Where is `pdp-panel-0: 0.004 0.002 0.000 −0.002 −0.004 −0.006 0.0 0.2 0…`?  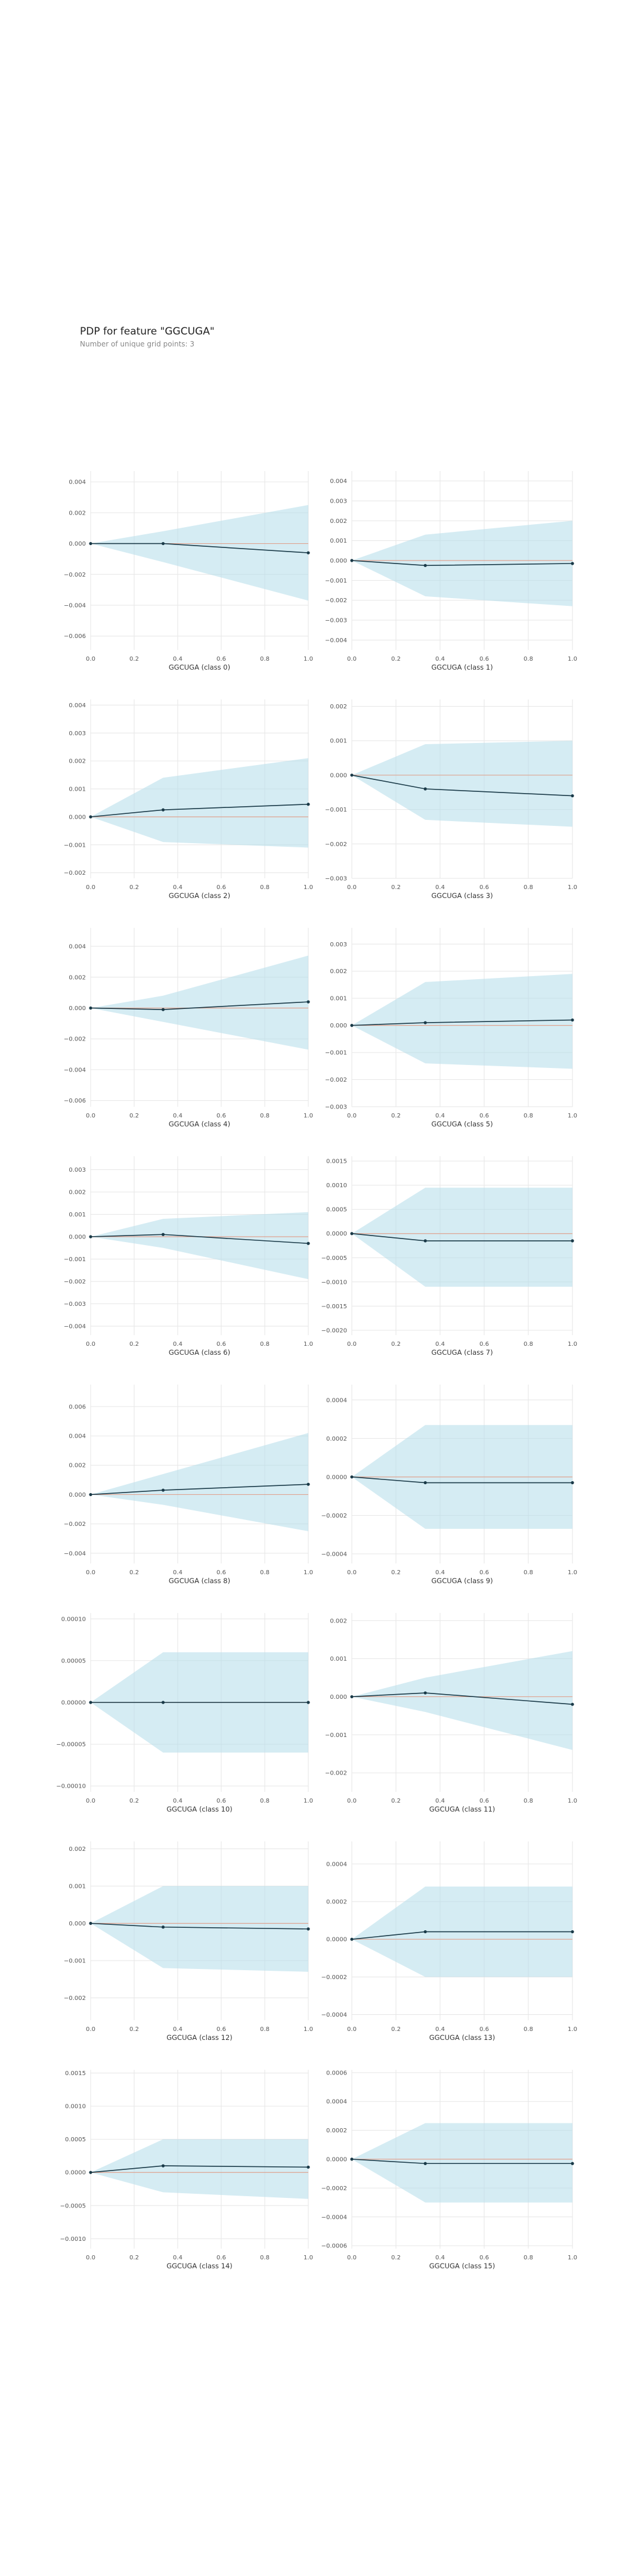 pdp-panel-0: 0.004 0.002 0.000 −0.002 −0.004 −0.006 0.0 0.2 0… is located at coordinates (189, 571).